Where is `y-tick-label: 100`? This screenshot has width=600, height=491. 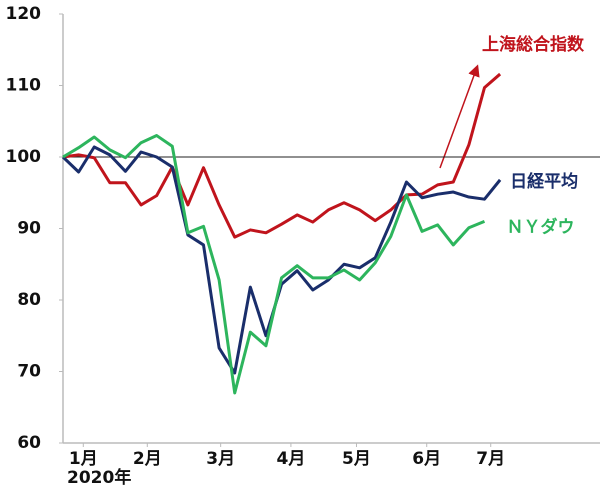 y-tick-label: 100 is located at coordinates (24, 157).